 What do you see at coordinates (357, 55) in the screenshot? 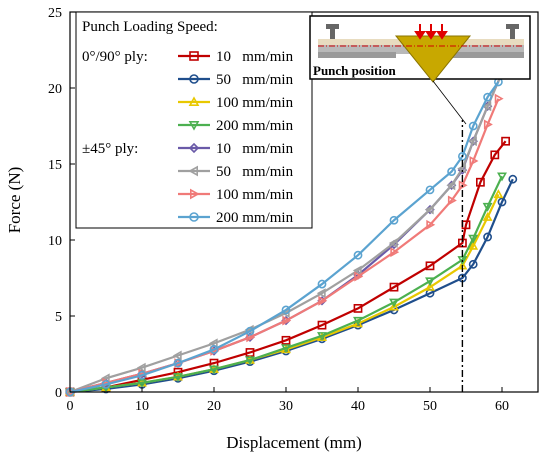
I see `fixture-base-left` at bounding box center [357, 55].